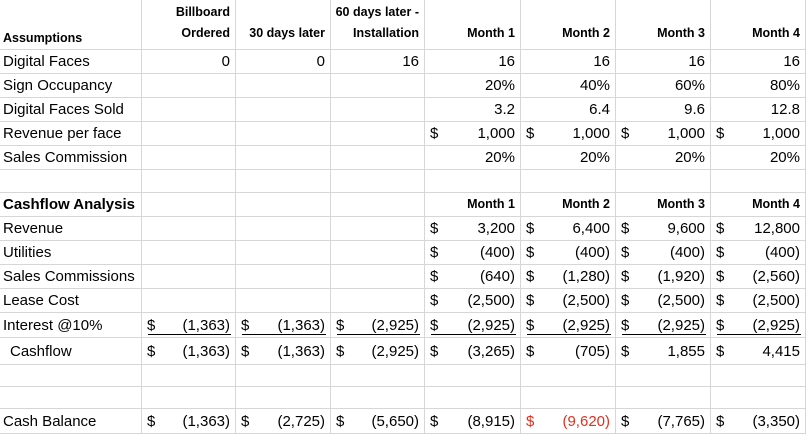 This screenshot has height=434, width=810. Describe the element at coordinates (681, 276) in the screenshot. I see `amount: (1,920)` at that location.